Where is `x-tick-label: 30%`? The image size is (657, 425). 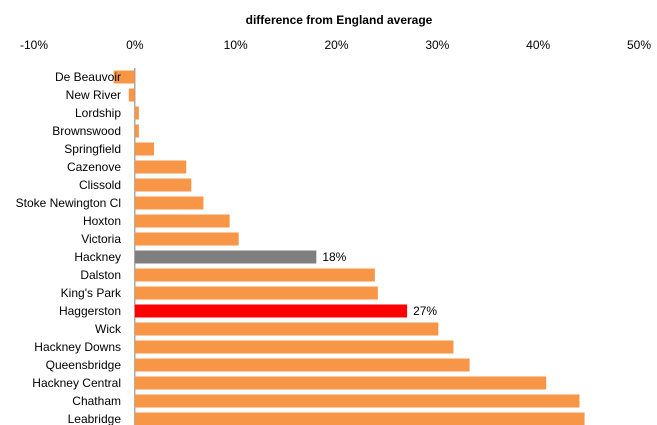 x-tick-label: 30% is located at coordinates (437, 45).